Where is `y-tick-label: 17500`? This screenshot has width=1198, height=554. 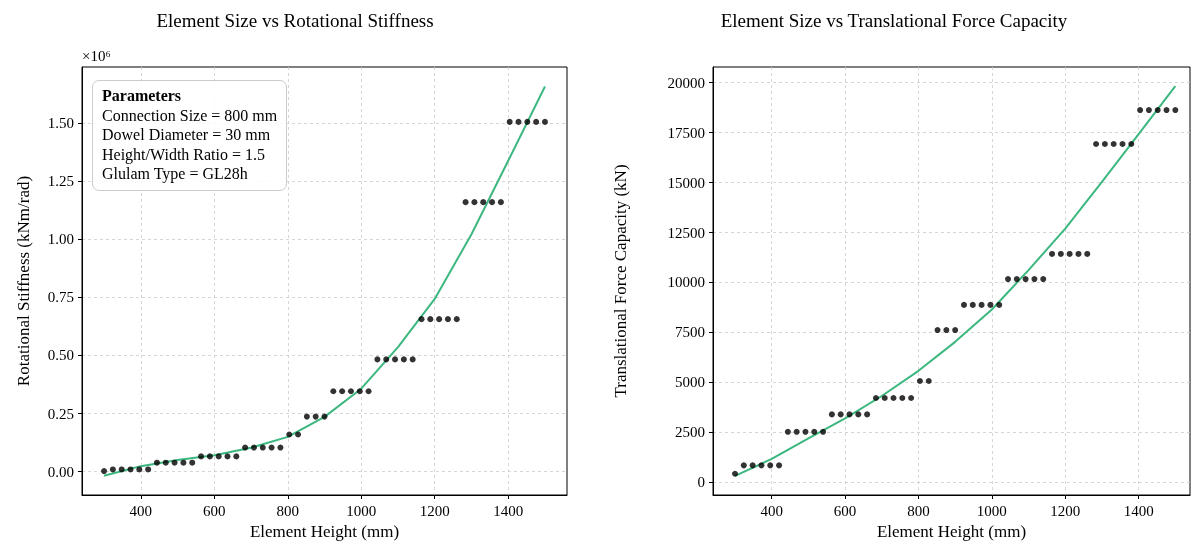 y-tick-label: 17500 is located at coordinates (686, 132).